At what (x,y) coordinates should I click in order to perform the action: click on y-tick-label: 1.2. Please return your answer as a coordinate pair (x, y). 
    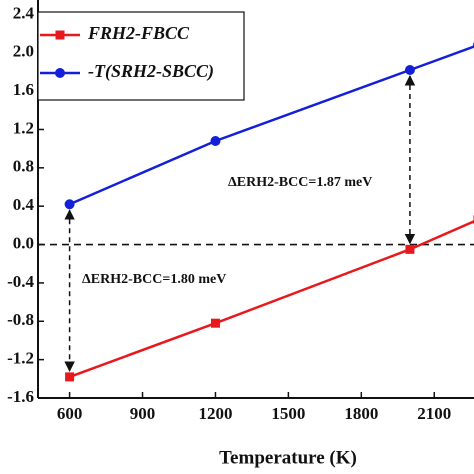
    Looking at the image, I should click on (23, 127).